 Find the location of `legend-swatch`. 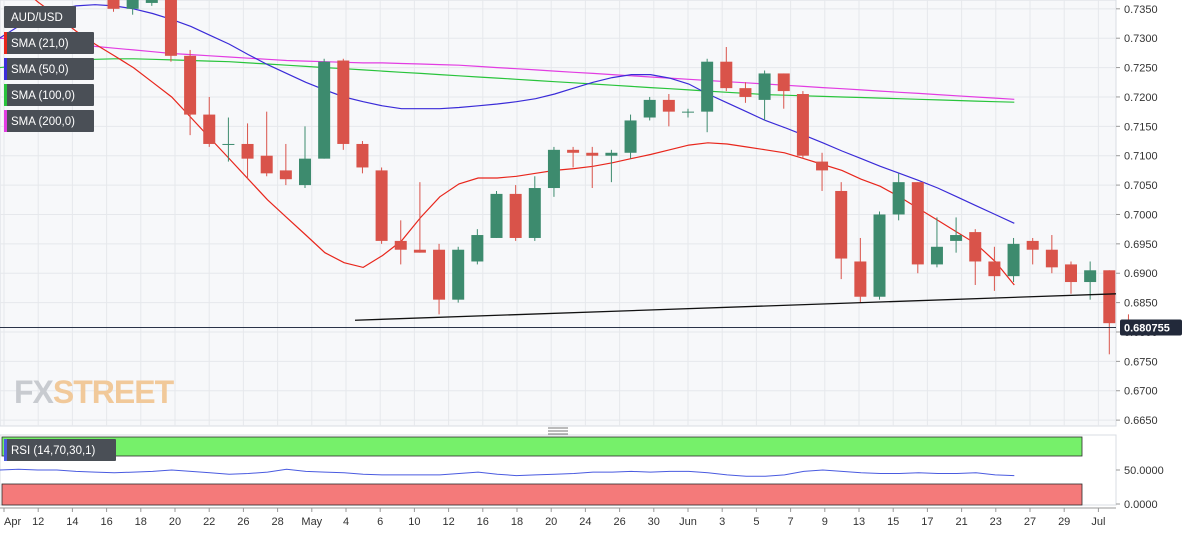

legend-swatch is located at coordinates (5, 43).